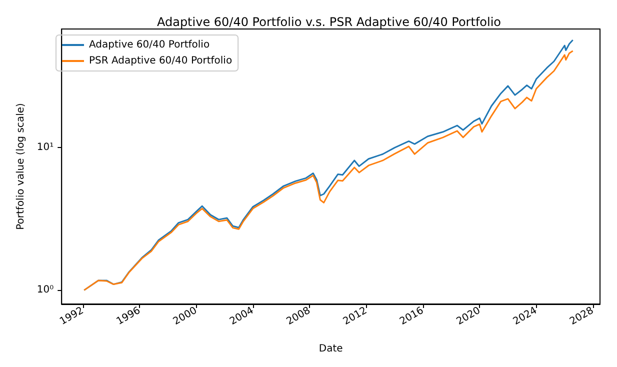 The height and width of the screenshot is (367, 617). I want to click on y-axis-title: Portfolio value (log scale), so click(21, 166).